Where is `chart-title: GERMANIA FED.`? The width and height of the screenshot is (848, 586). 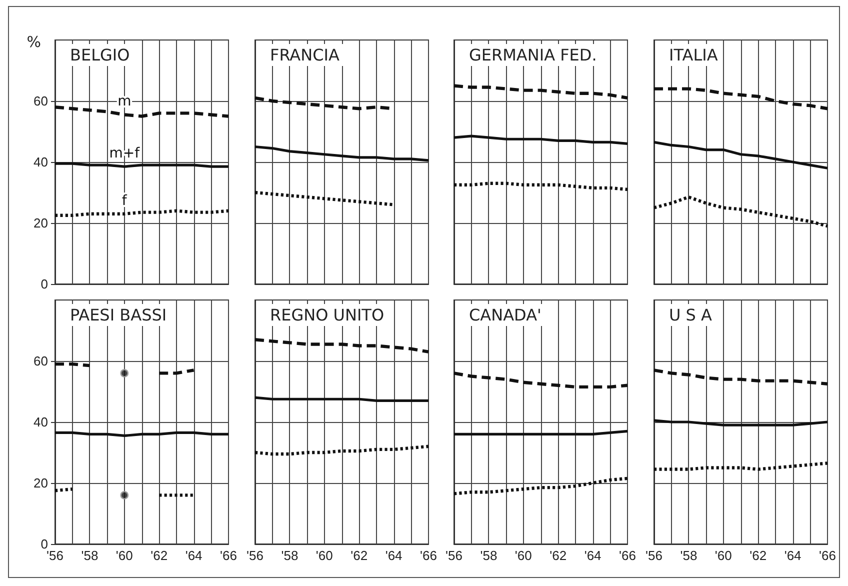
chart-title: GERMANIA FED. is located at coordinates (533, 55).